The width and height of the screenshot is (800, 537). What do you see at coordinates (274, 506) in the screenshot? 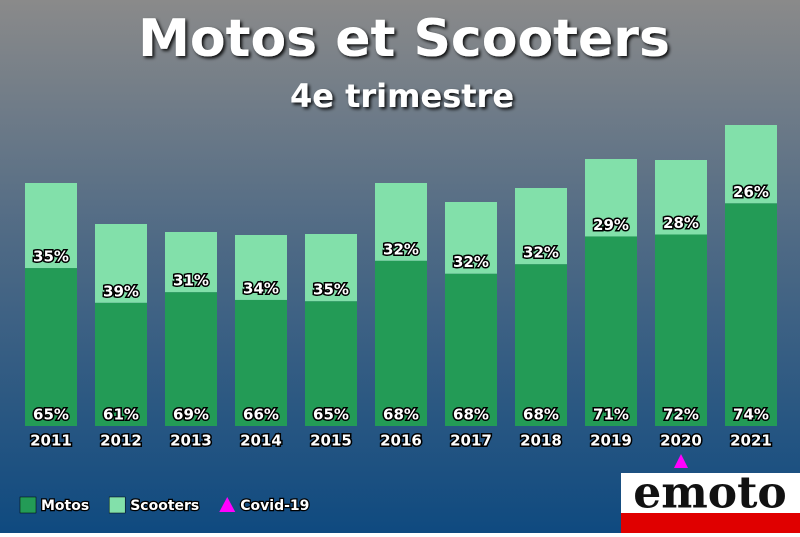
I see `legend-label: Covid-19` at bounding box center [274, 506].